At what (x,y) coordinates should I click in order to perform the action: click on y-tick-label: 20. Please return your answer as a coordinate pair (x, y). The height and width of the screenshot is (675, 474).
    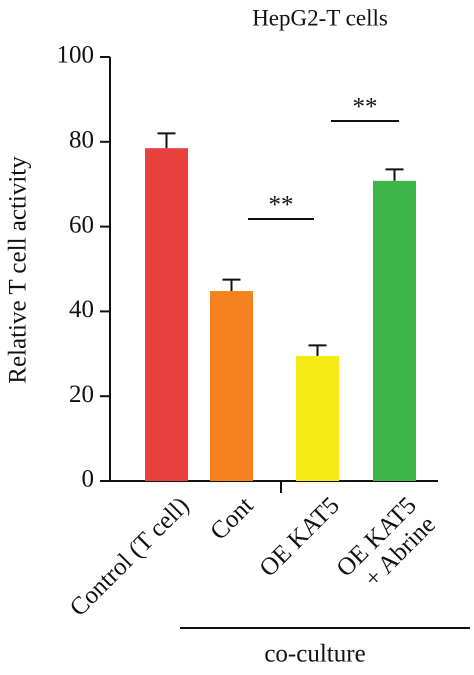
    Looking at the image, I should click on (81, 394).